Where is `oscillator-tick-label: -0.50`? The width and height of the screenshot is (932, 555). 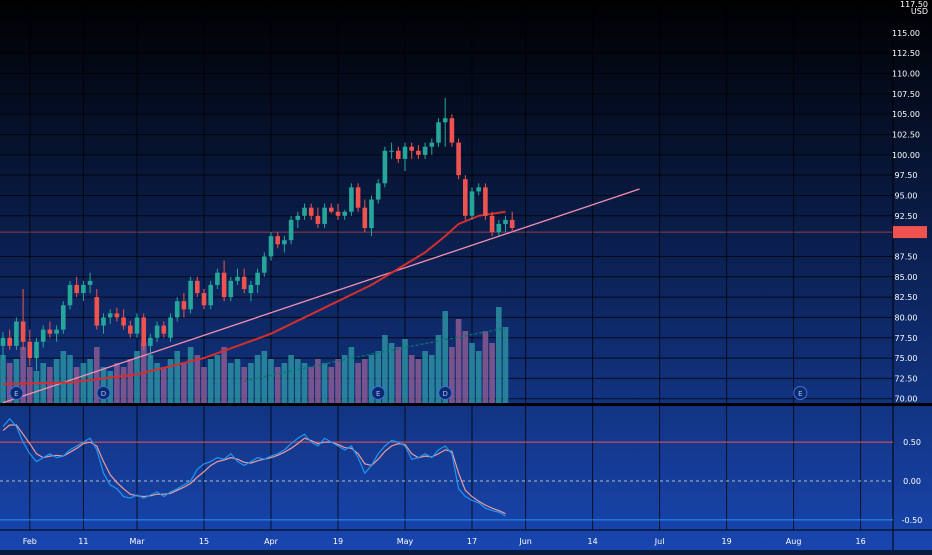 oscillator-tick-label: -0.50 is located at coordinates (912, 520).